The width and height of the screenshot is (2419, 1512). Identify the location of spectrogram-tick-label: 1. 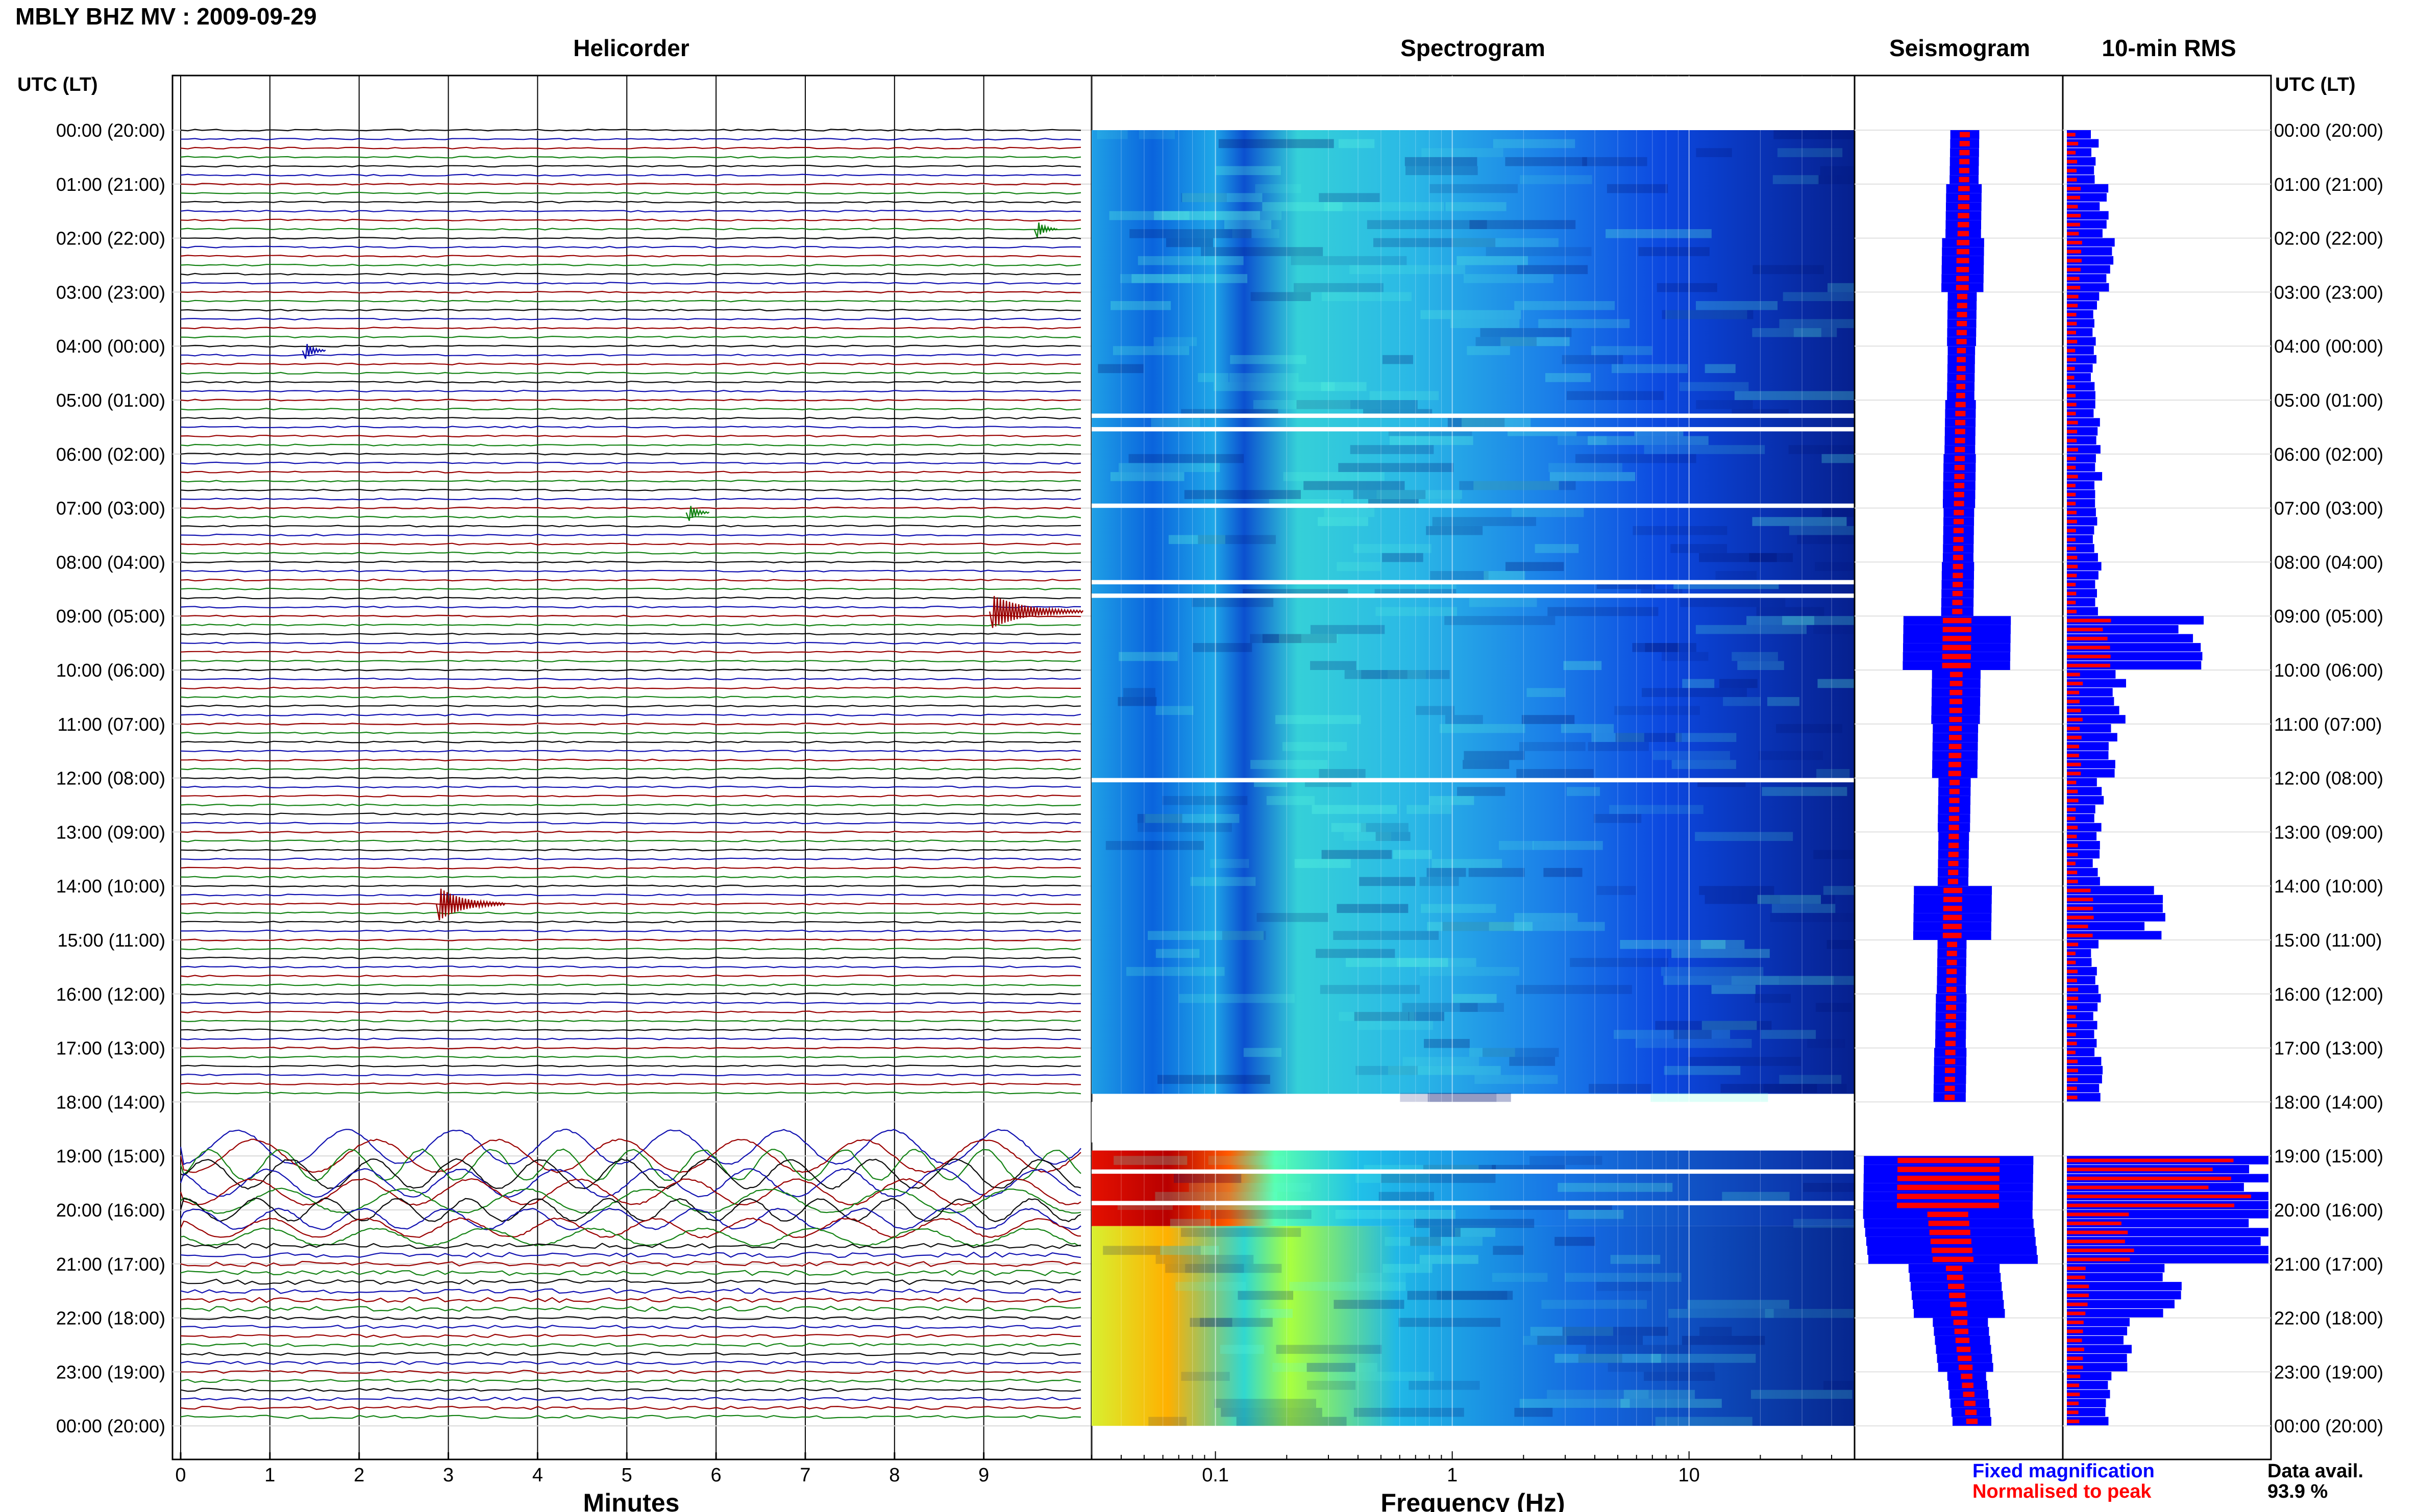
(1452, 1475).